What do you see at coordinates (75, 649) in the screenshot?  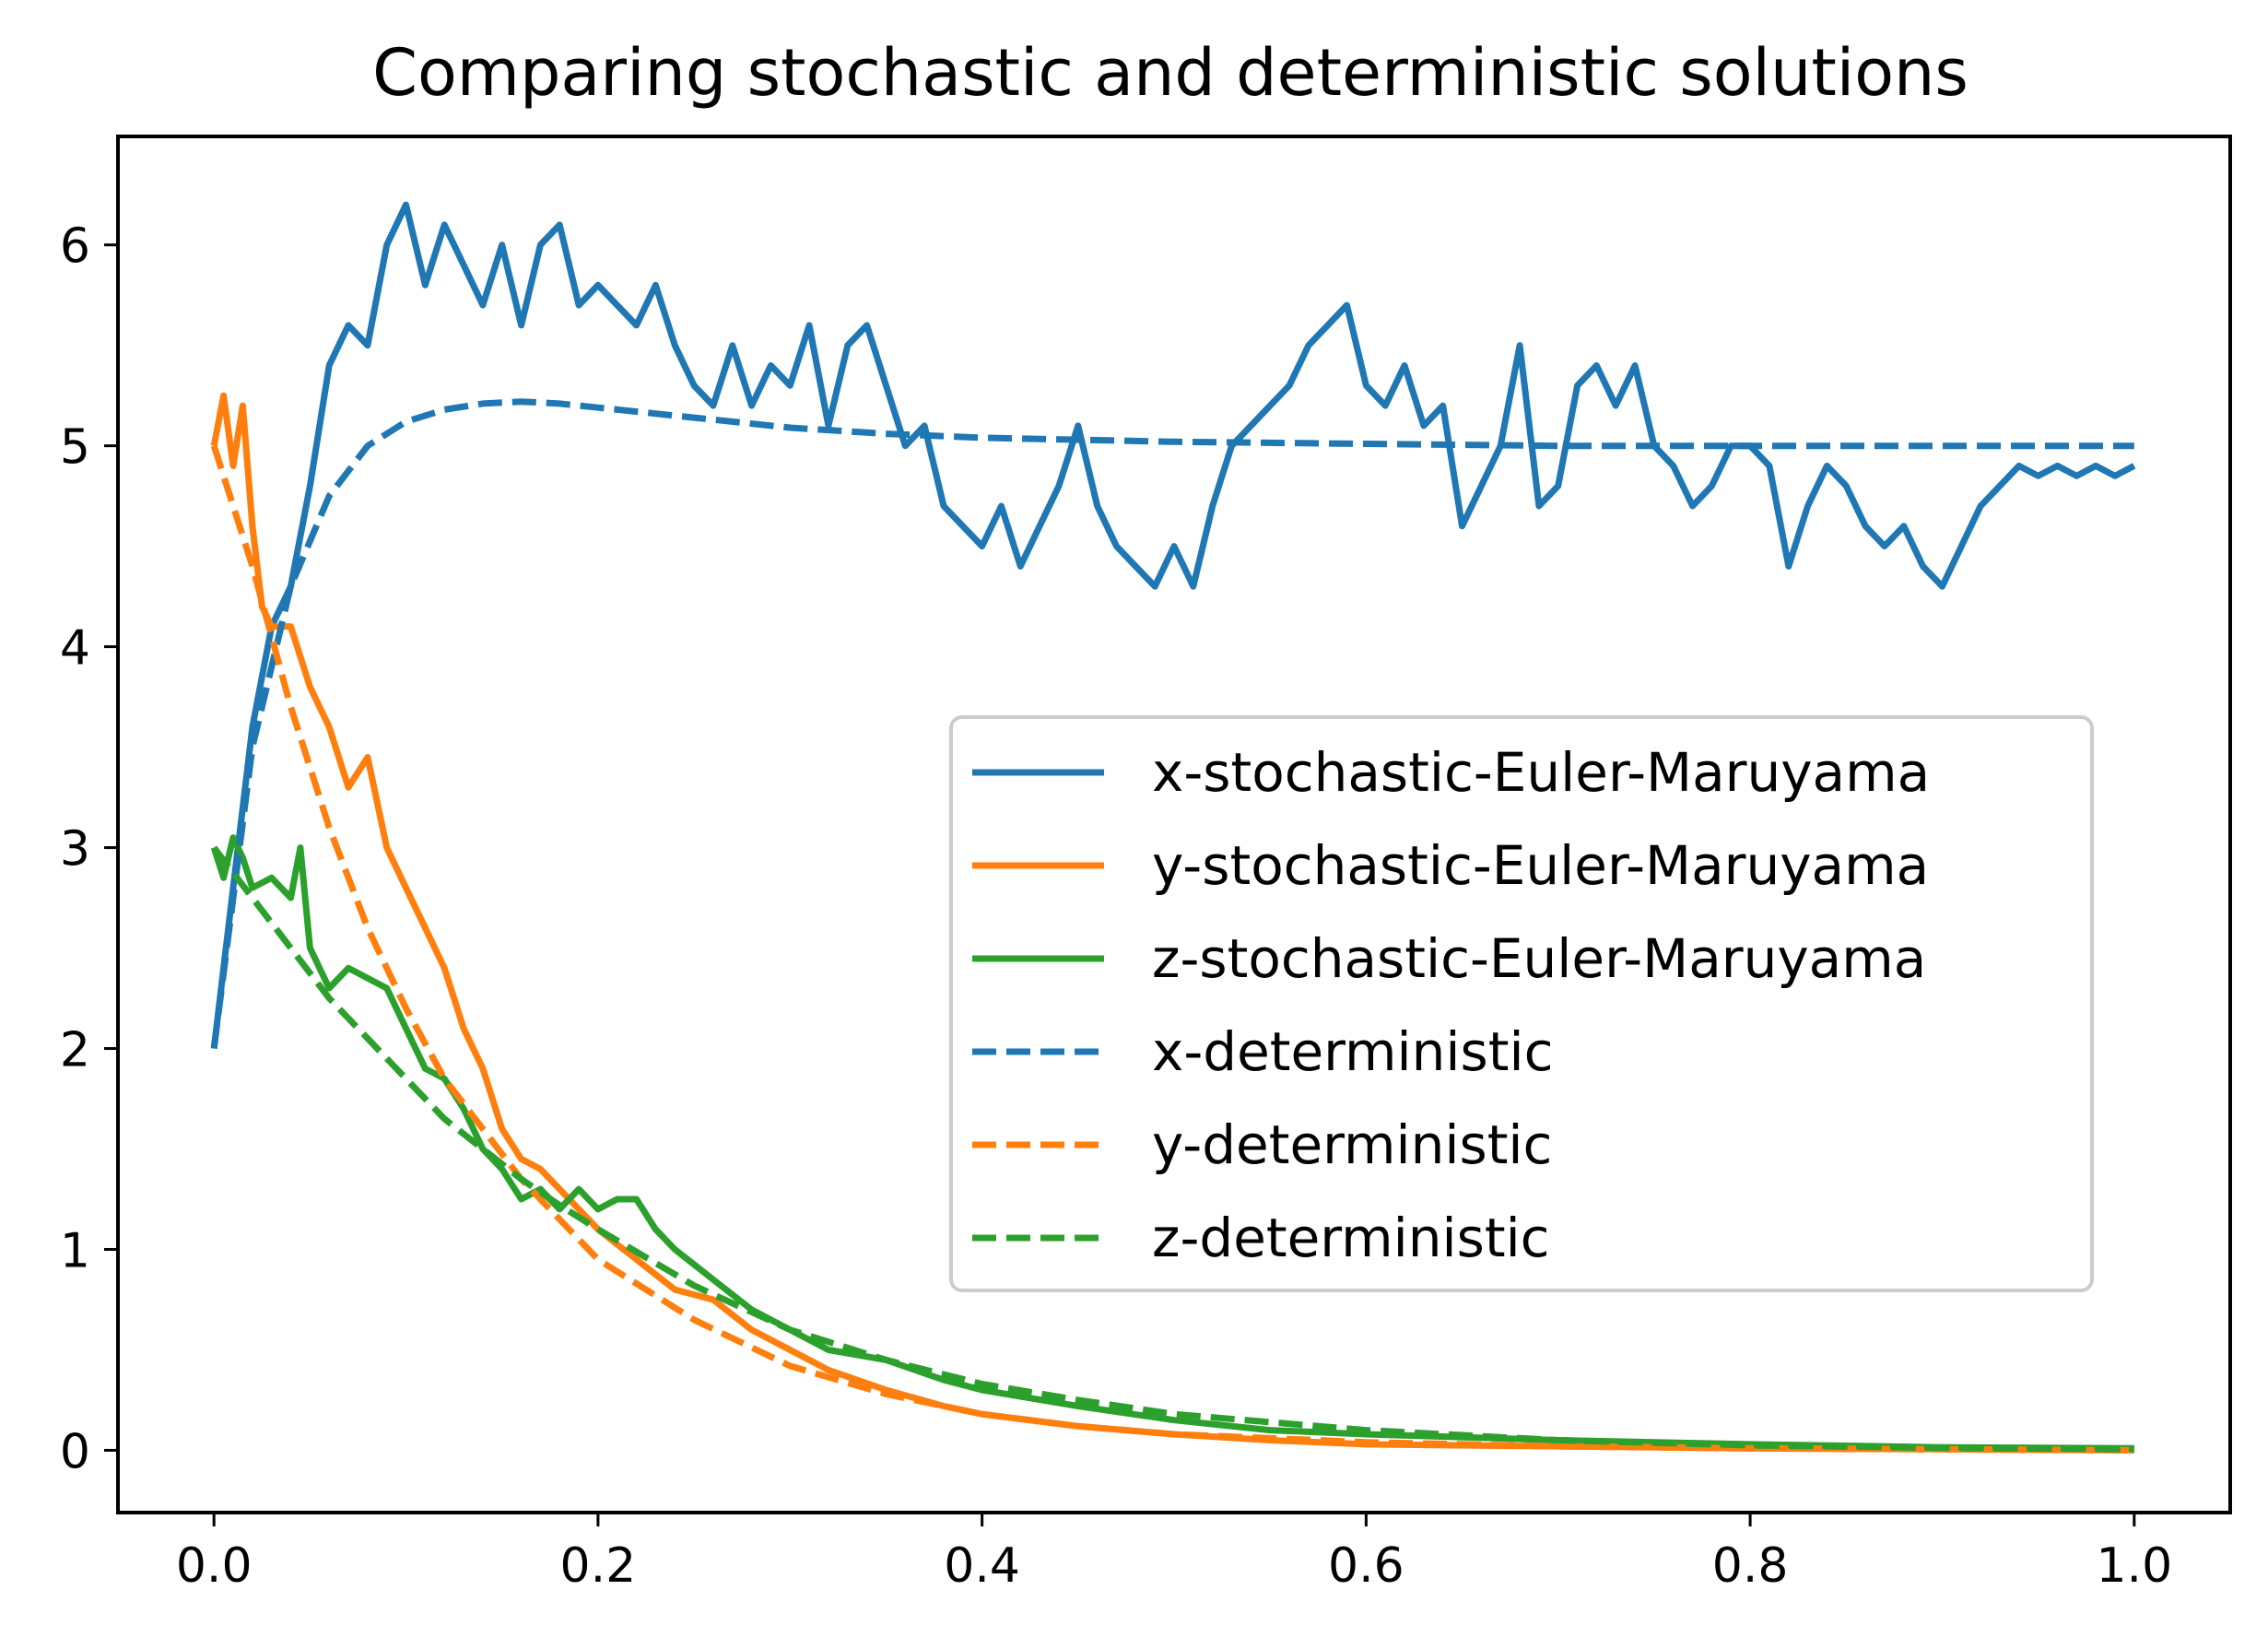 I see `y-tick-label: 4` at bounding box center [75, 649].